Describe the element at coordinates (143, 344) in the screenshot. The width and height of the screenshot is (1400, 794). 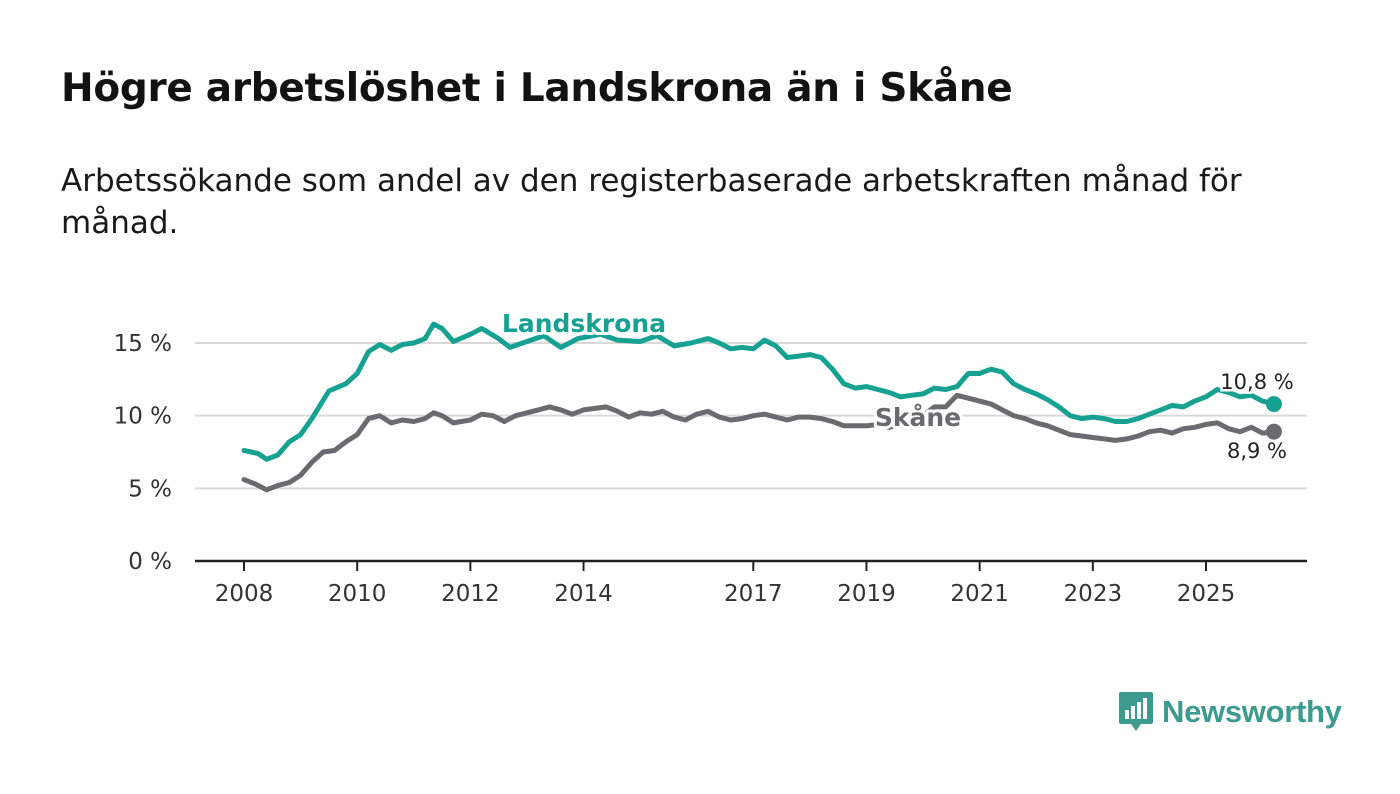
I see `y-tick-label: 15 %` at that location.